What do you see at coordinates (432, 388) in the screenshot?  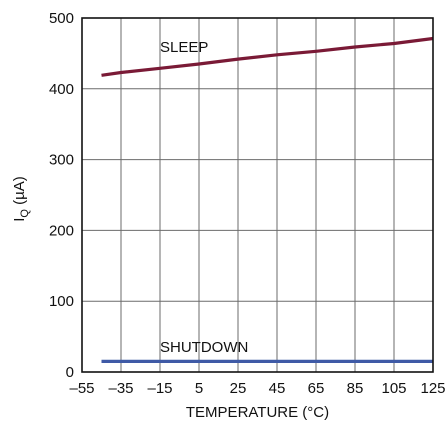 I see `x-tick-label: 125` at bounding box center [432, 388].